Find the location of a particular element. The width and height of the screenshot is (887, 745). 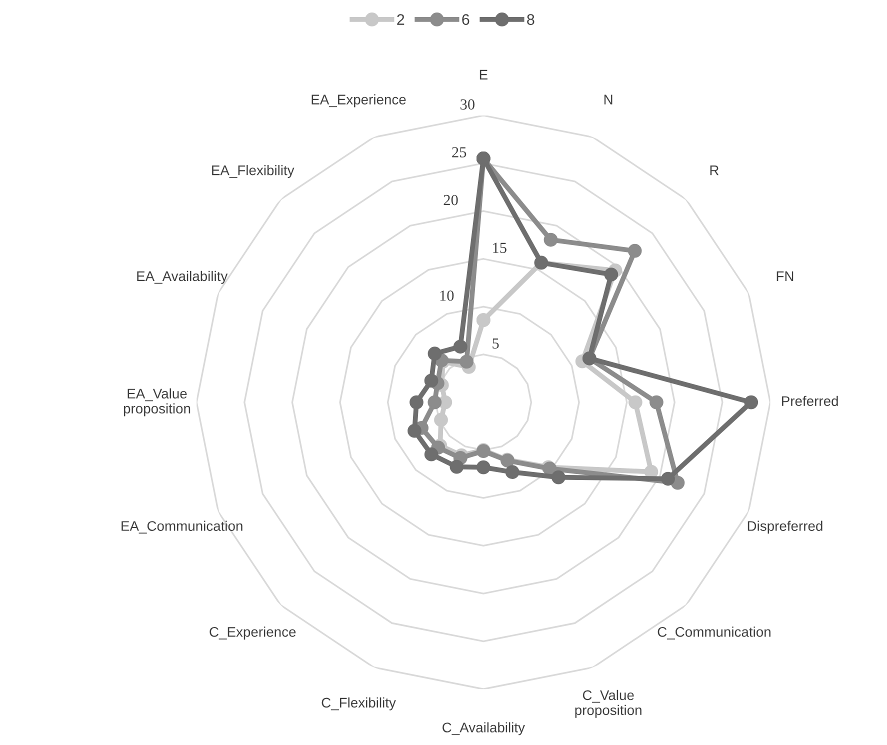

spoke-label: Preferred is located at coordinates (810, 401).